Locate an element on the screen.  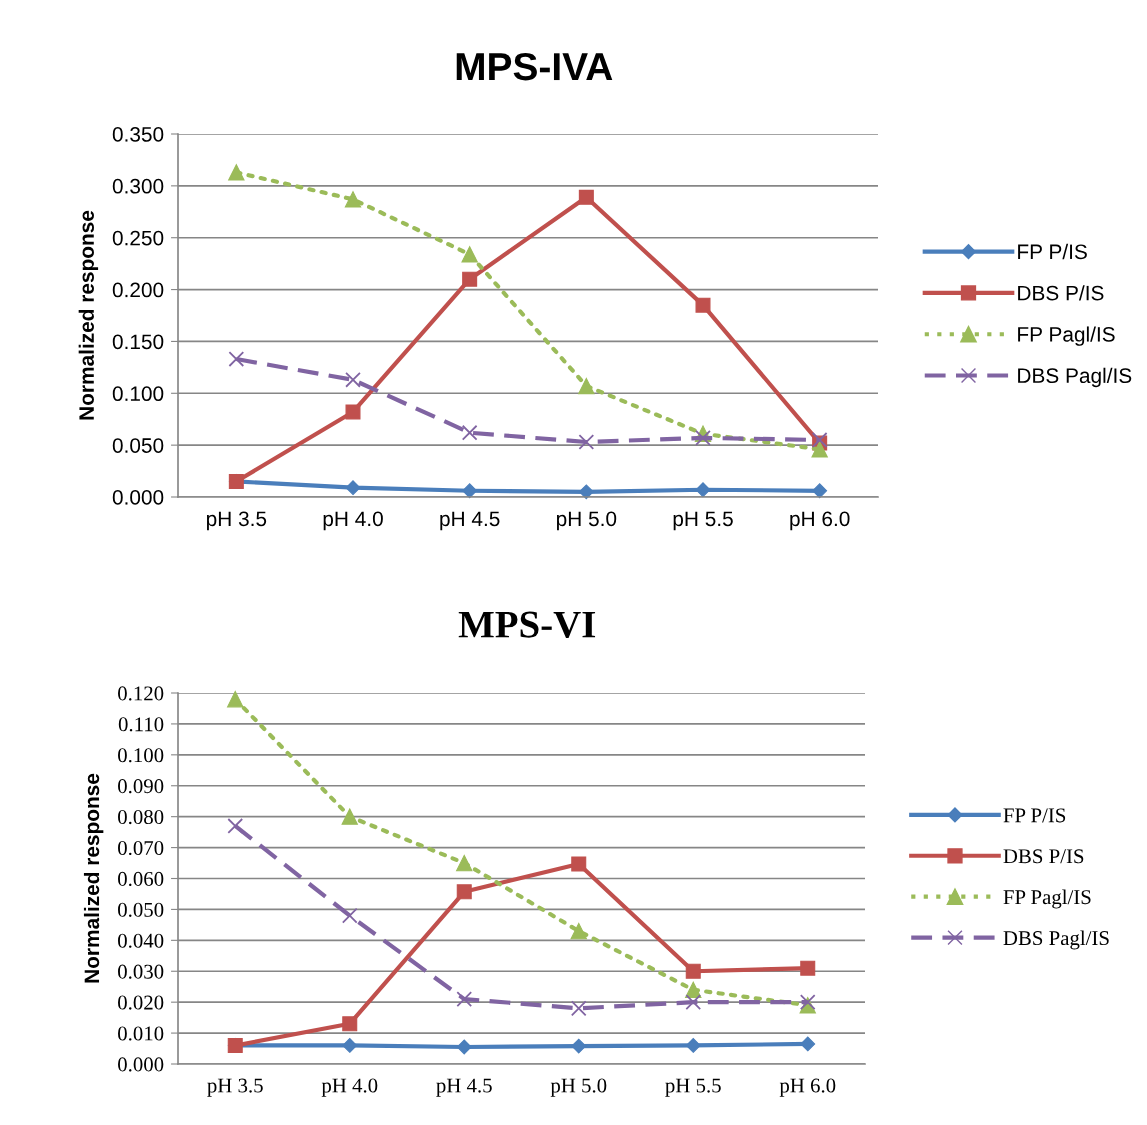
chart-title: MPS-IVA is located at coordinates (534, 66).